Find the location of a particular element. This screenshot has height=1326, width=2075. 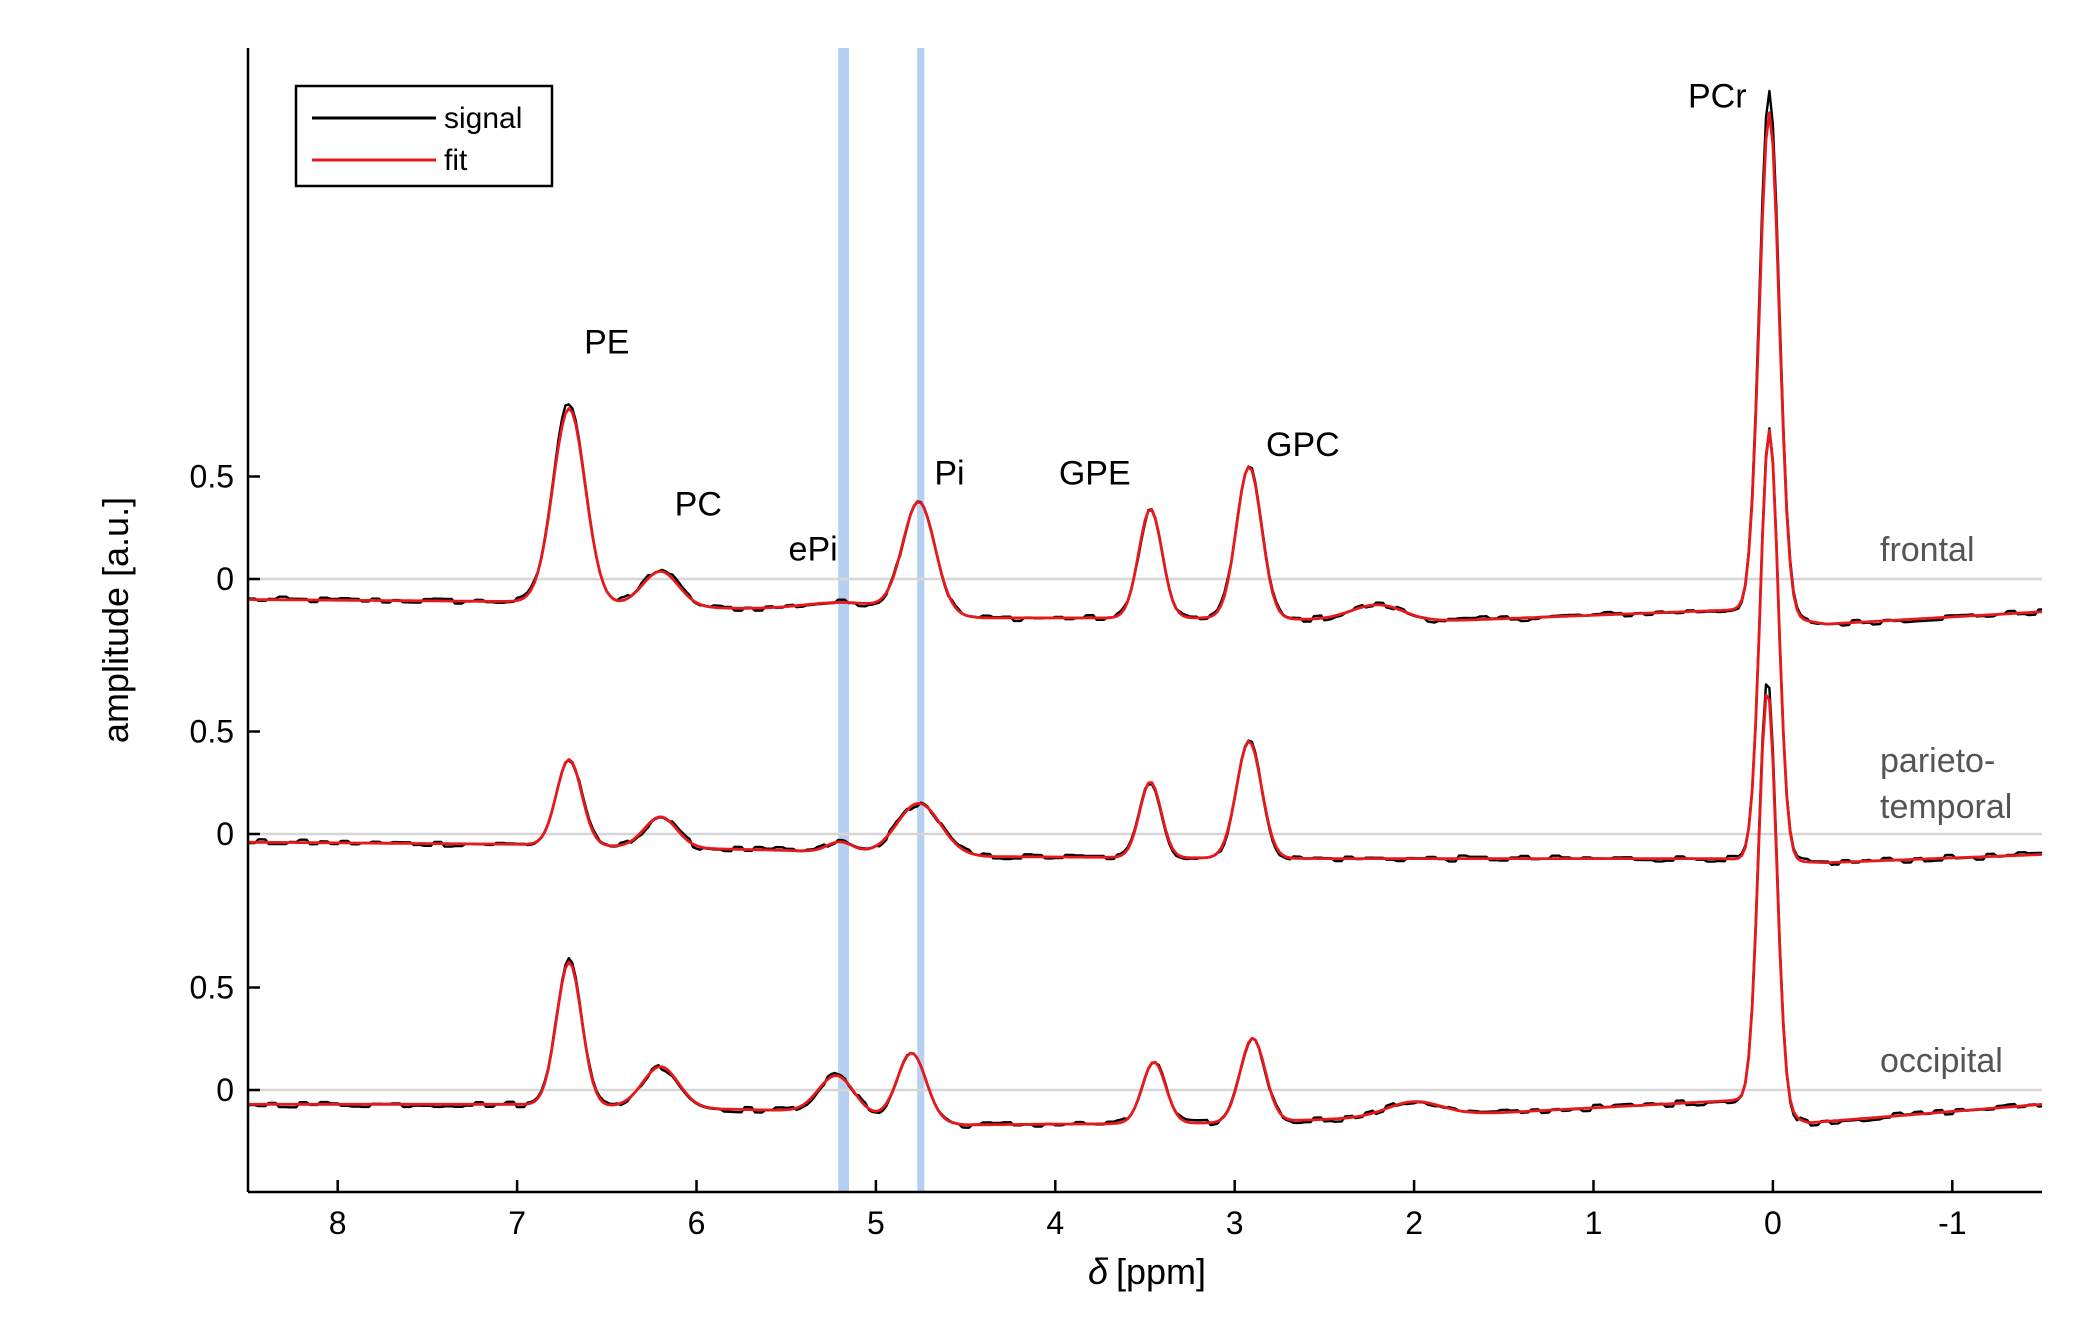

x-tick-label: 6 is located at coordinates (697, 1223).